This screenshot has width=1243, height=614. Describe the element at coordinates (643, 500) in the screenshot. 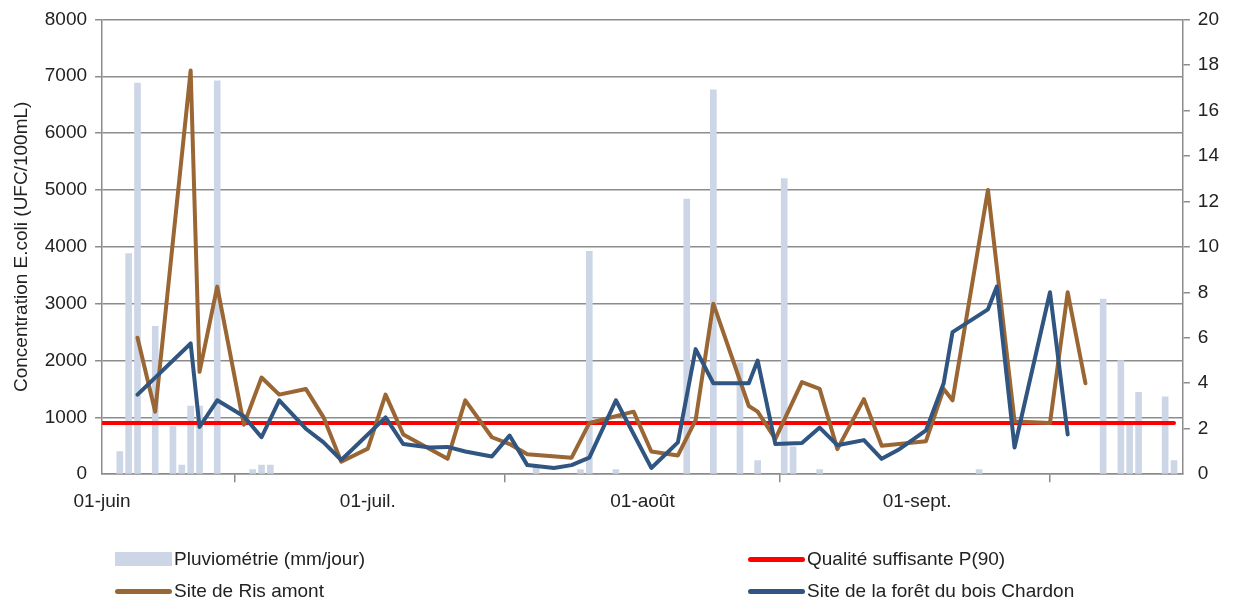

I see `x-tick-label: 01-août` at that location.